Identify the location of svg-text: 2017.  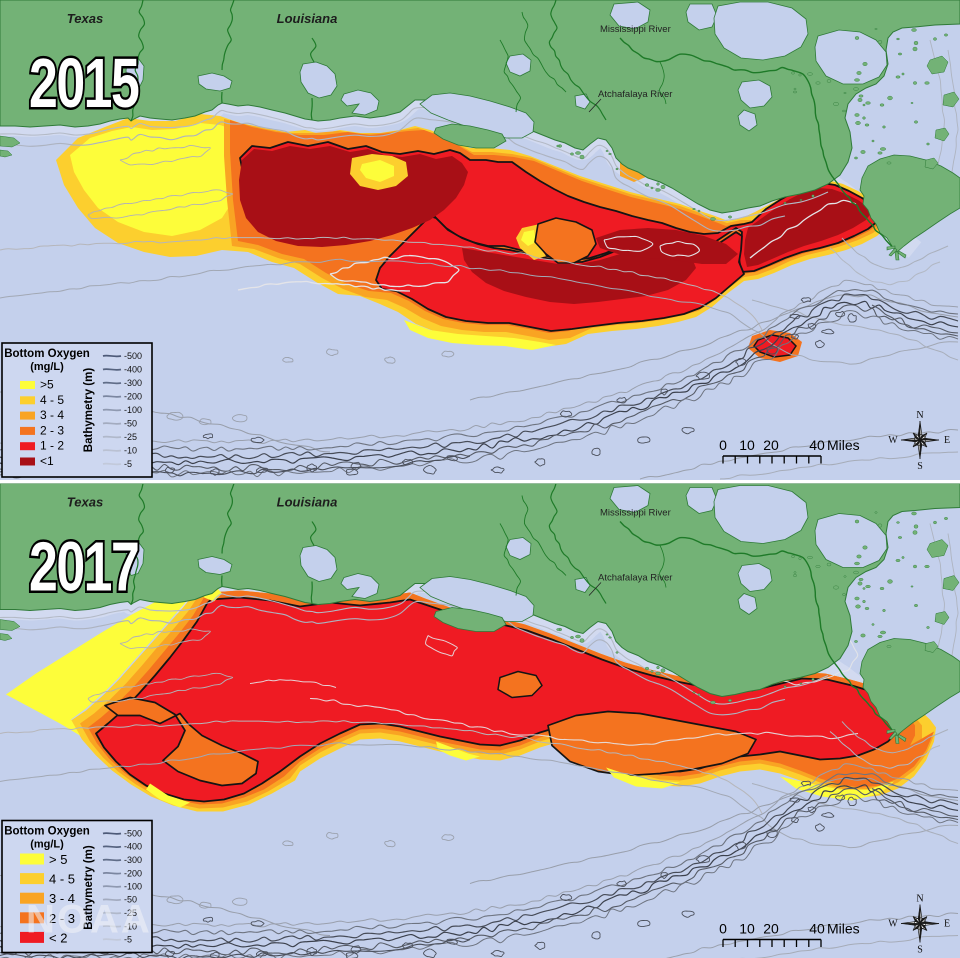
(83, 567).